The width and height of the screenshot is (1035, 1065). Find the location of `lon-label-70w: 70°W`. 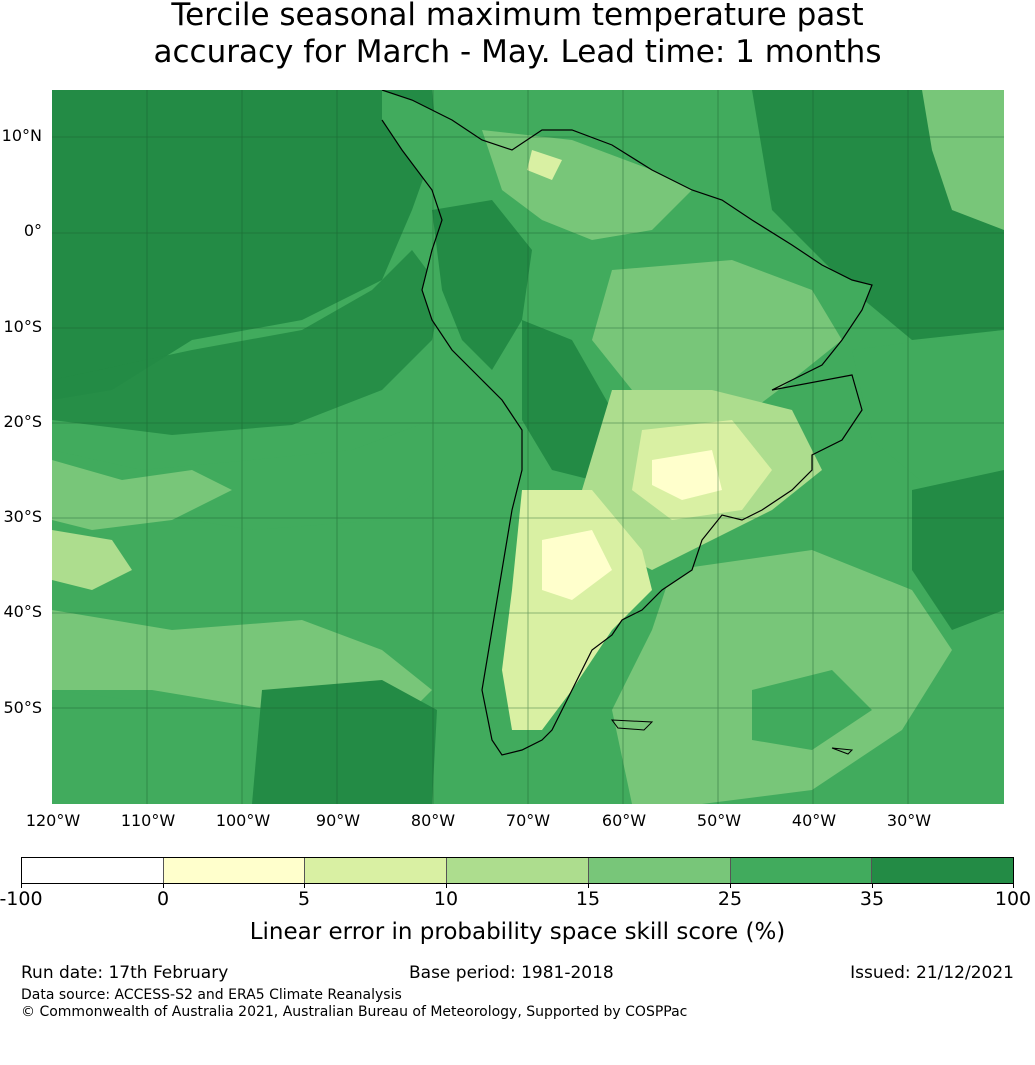

lon-label-70w: 70°W is located at coordinates (528, 820).